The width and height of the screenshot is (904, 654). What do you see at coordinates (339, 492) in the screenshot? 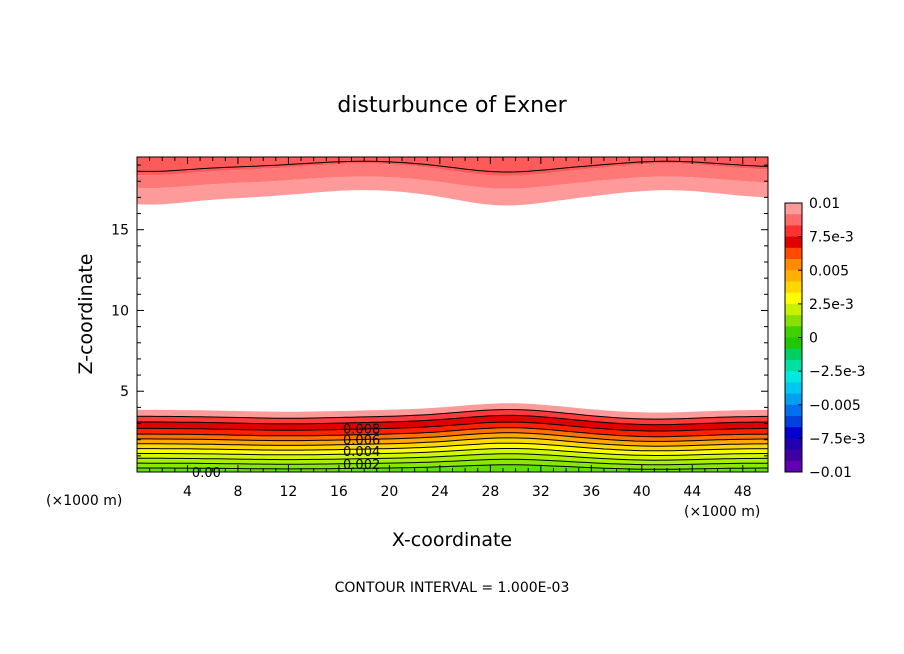
I see `x-tick-label: 16` at bounding box center [339, 492].